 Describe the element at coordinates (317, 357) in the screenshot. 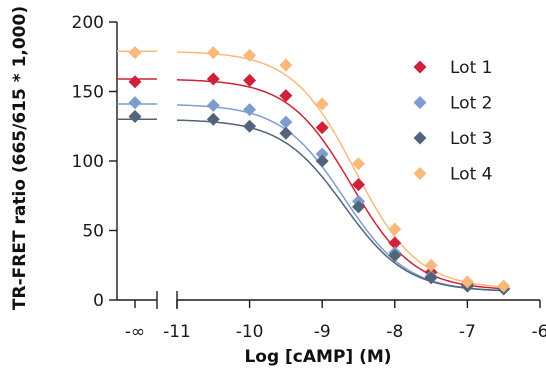

I see `x-axis-title: Log [cAMP] (M)` at that location.